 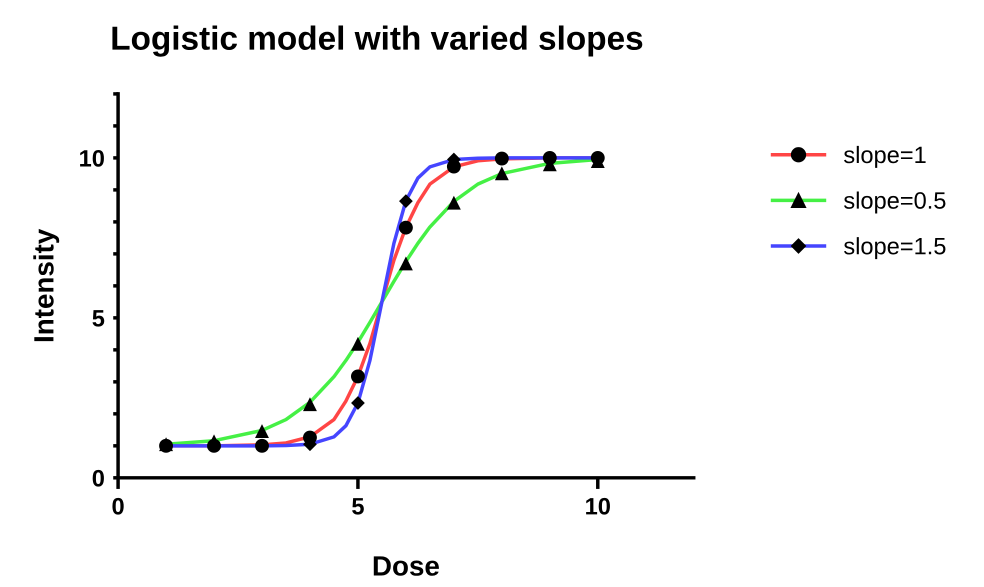 What do you see at coordinates (98, 318) in the screenshot?
I see `y-tick-label: 5` at bounding box center [98, 318].